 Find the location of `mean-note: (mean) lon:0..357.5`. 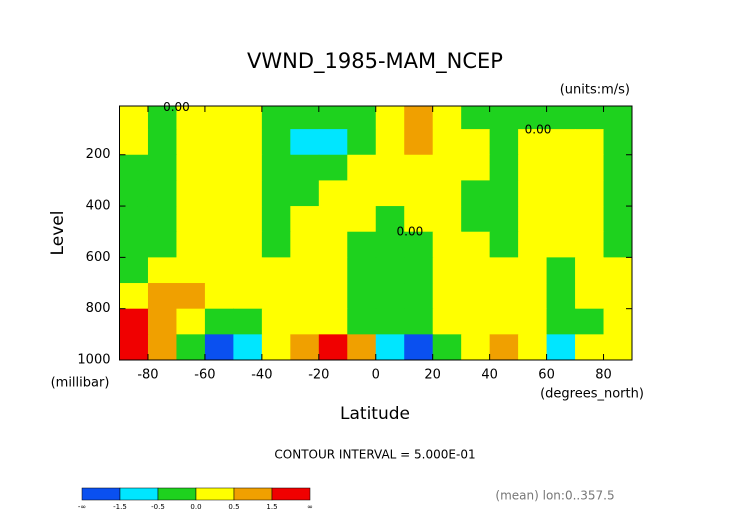

mean-note: (mean) lon:0..357.5 is located at coordinates (554, 496).